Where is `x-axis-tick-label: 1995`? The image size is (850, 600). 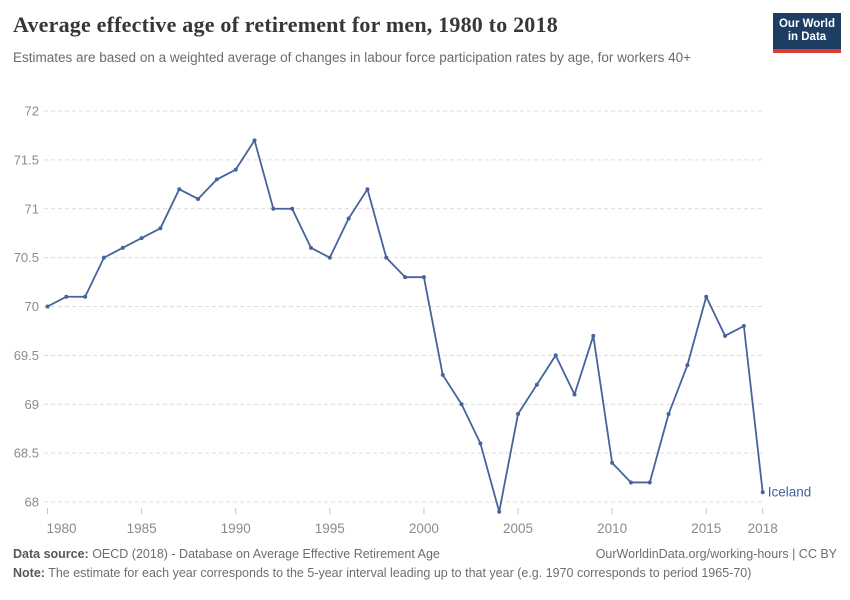 x-axis-tick-label: 1995 is located at coordinates (330, 528).